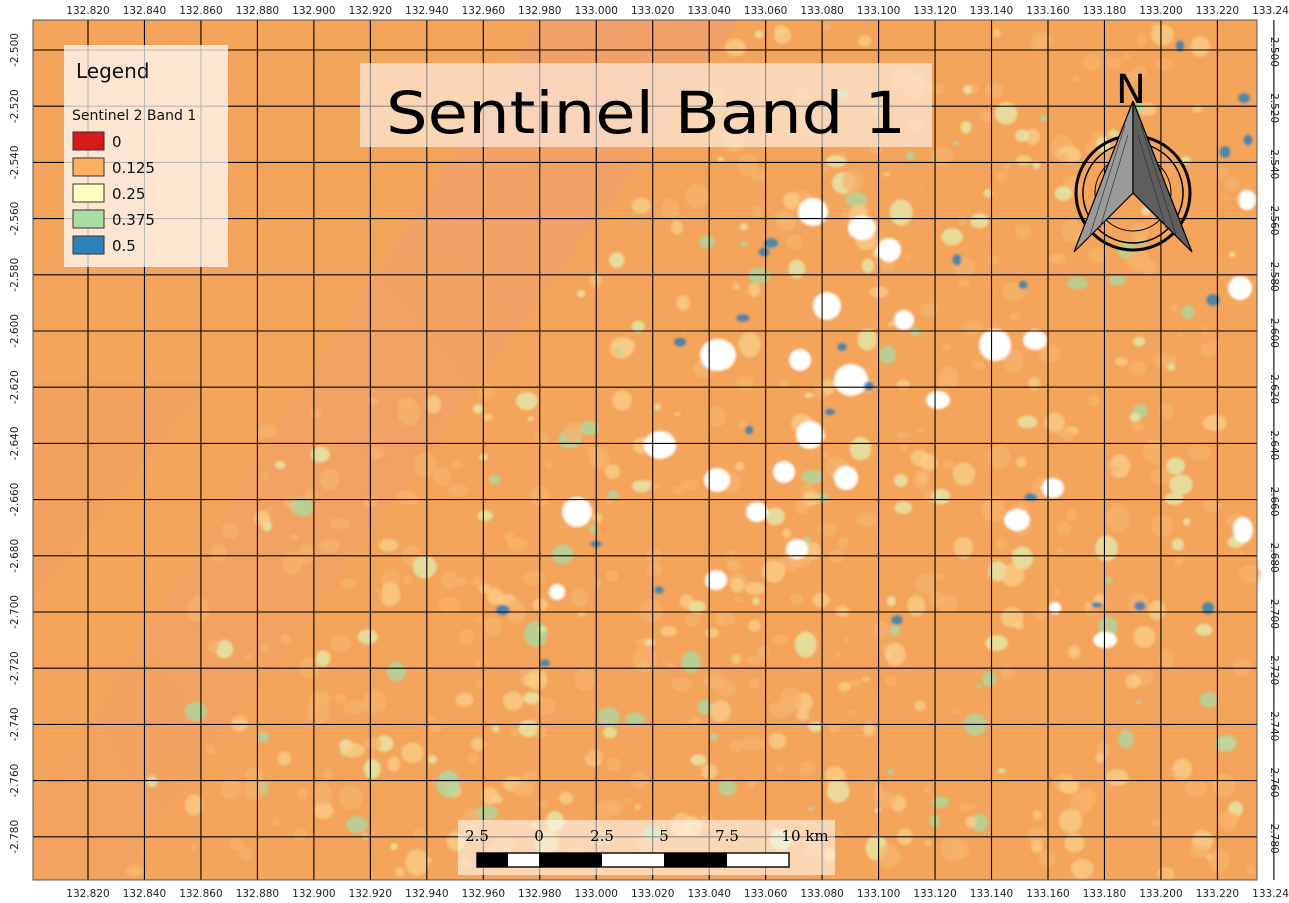 This screenshot has width=1289, height=903. Describe the element at coordinates (128, 194) in the screenshot. I see `legend-label: 0.25` at that location.